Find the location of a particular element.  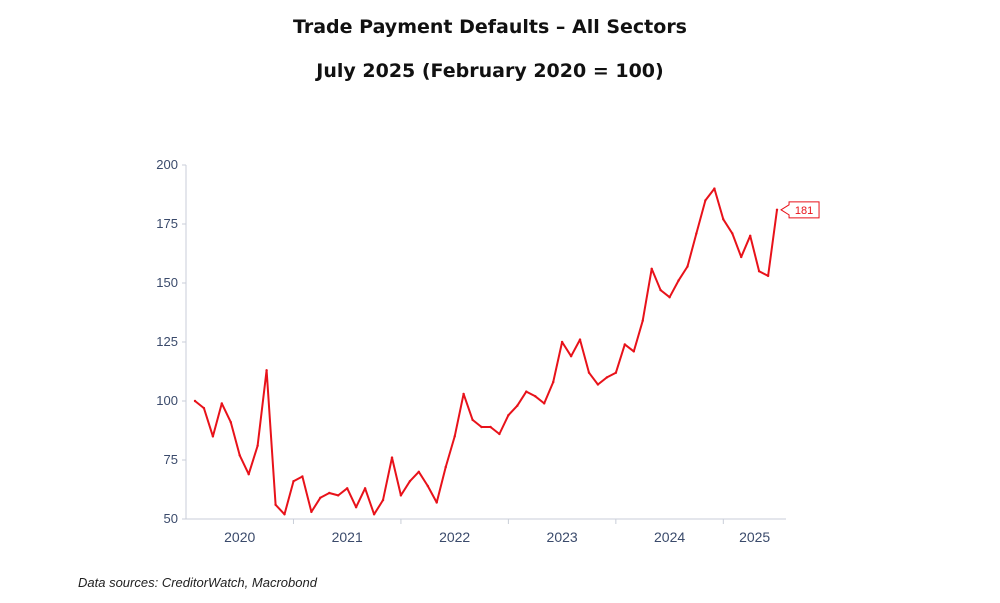

y-tick-label: 175 is located at coordinates (167, 223).